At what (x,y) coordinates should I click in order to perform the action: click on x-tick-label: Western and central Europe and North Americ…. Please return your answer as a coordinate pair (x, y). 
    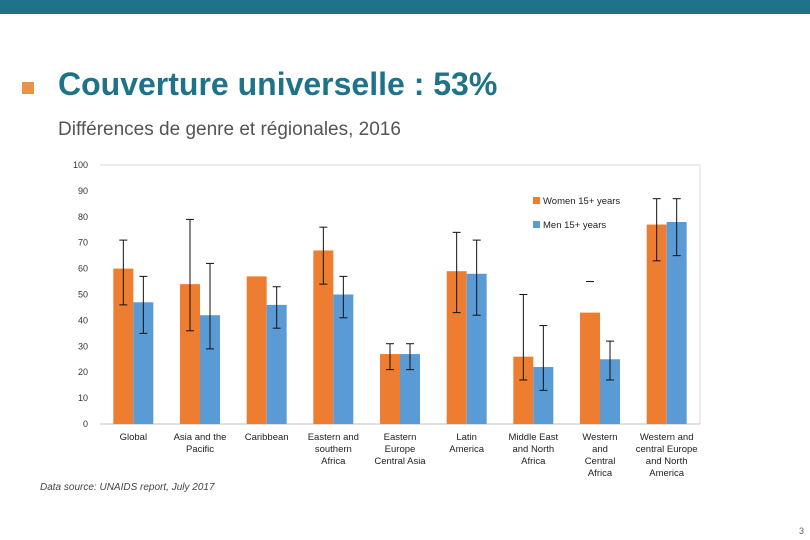
    Looking at the image, I should click on (667, 455).